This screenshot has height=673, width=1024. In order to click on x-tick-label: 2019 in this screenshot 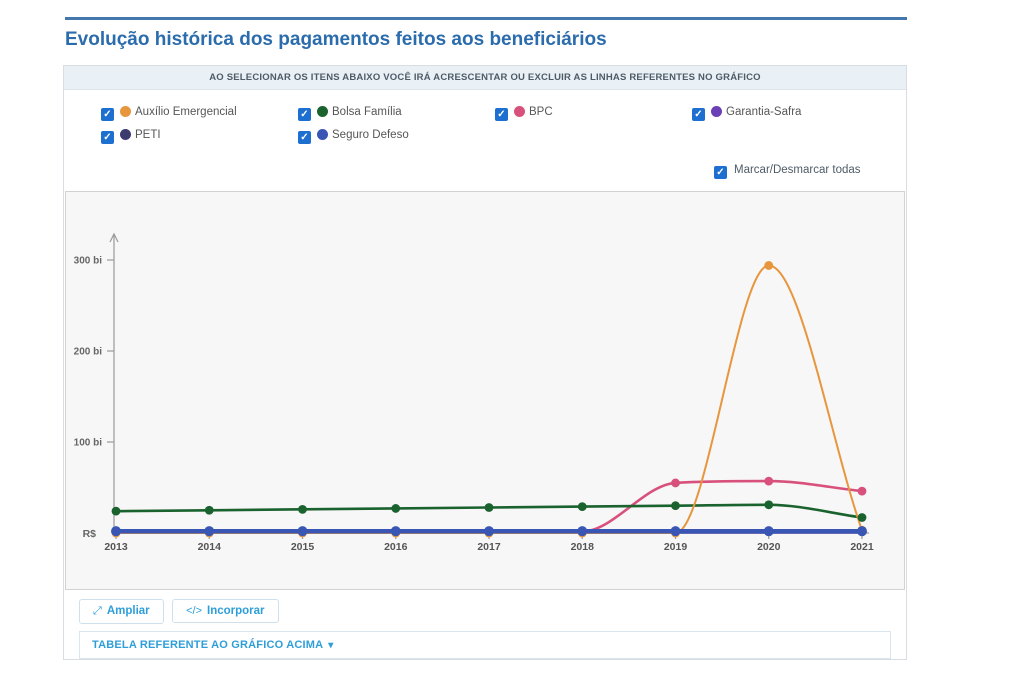, I will do `click(676, 547)`.